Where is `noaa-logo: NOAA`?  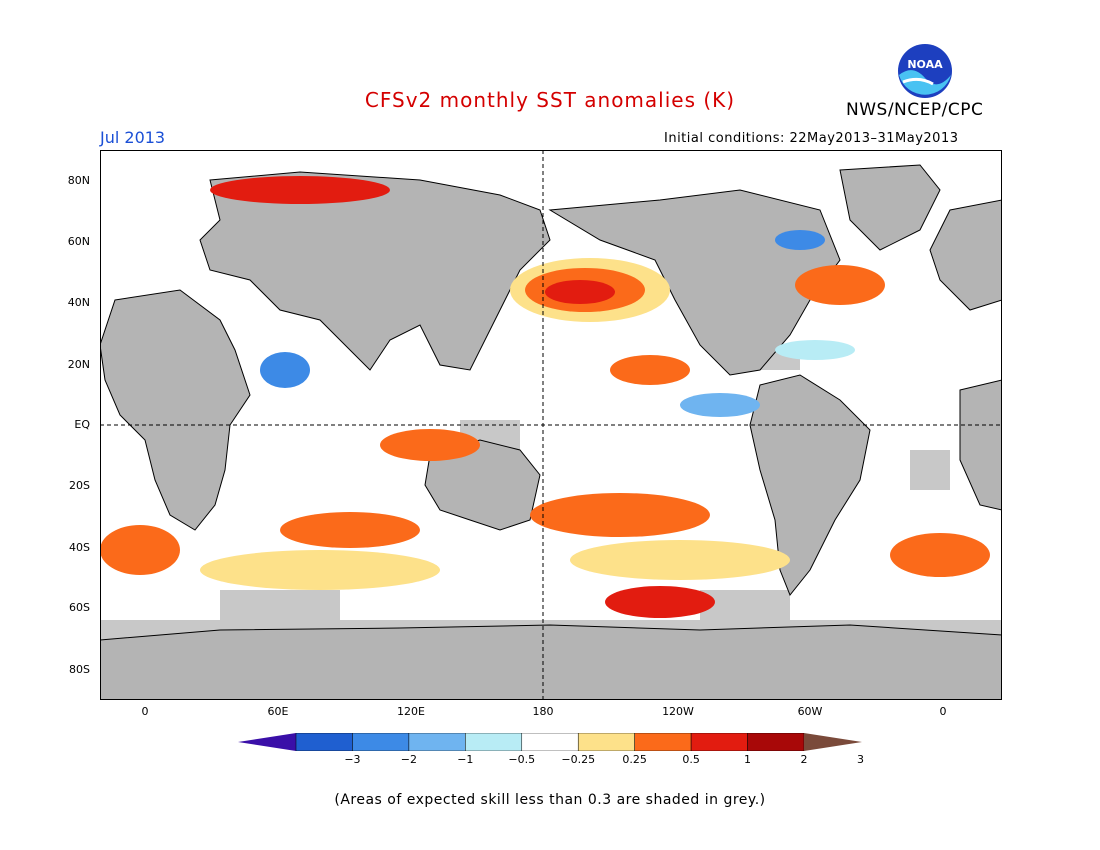 noaa-logo: NOAA is located at coordinates (925, 71).